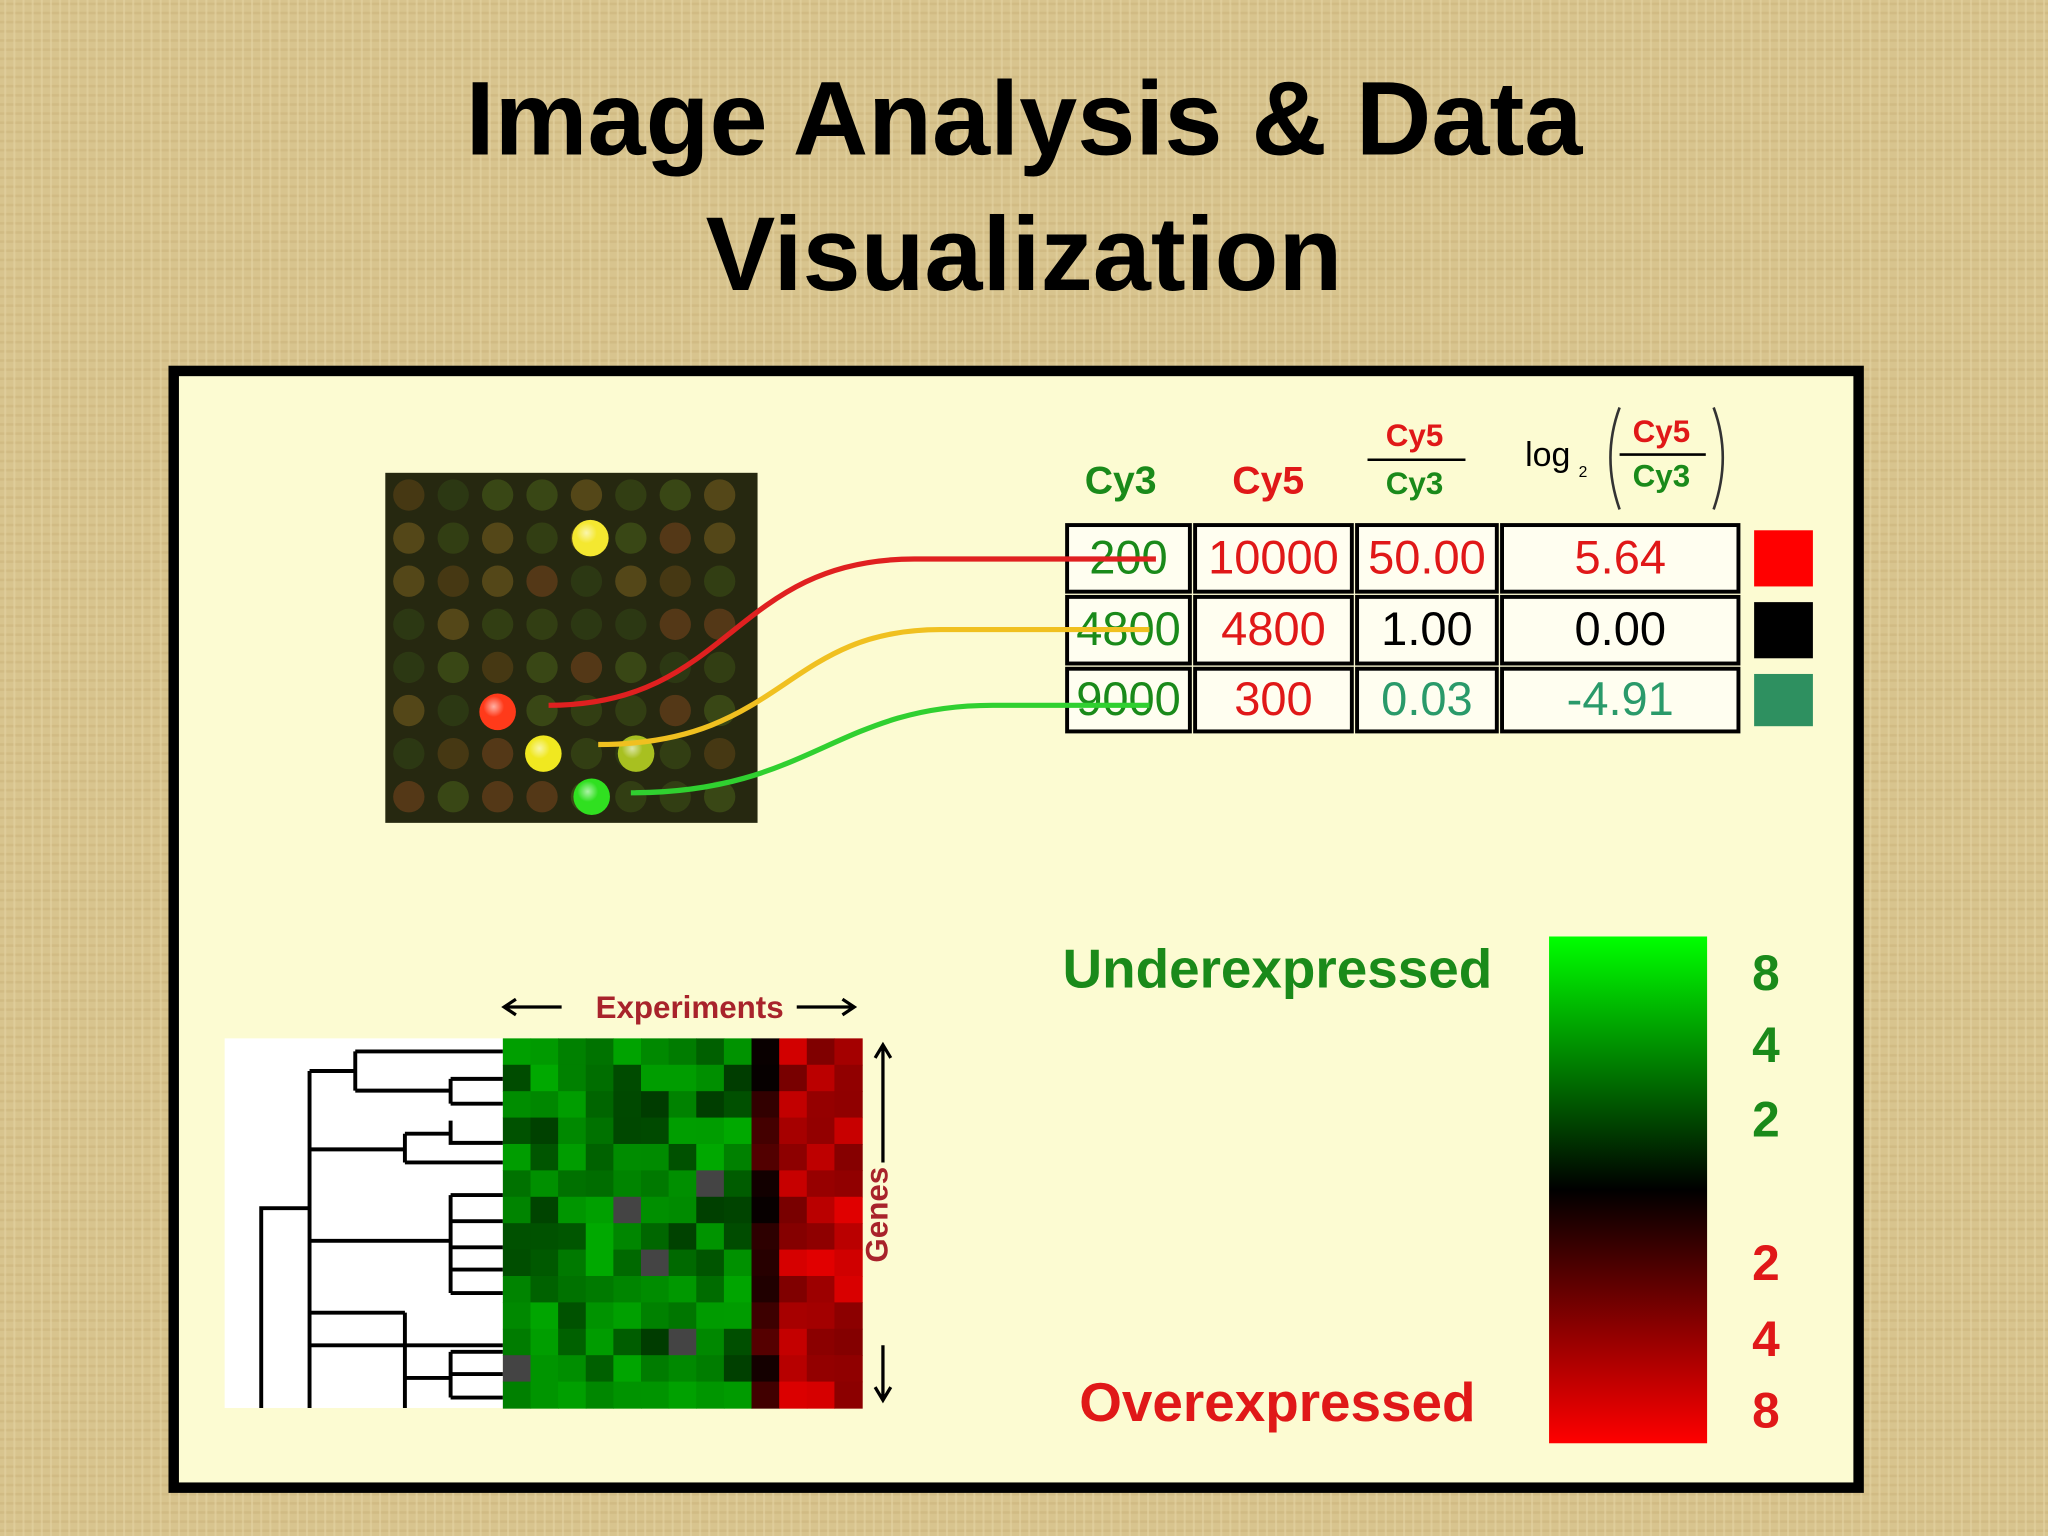 This screenshot has height=1536, width=2048. What do you see at coordinates (1277, 969) in the screenshot?
I see `scale-label: Underexpressed` at bounding box center [1277, 969].